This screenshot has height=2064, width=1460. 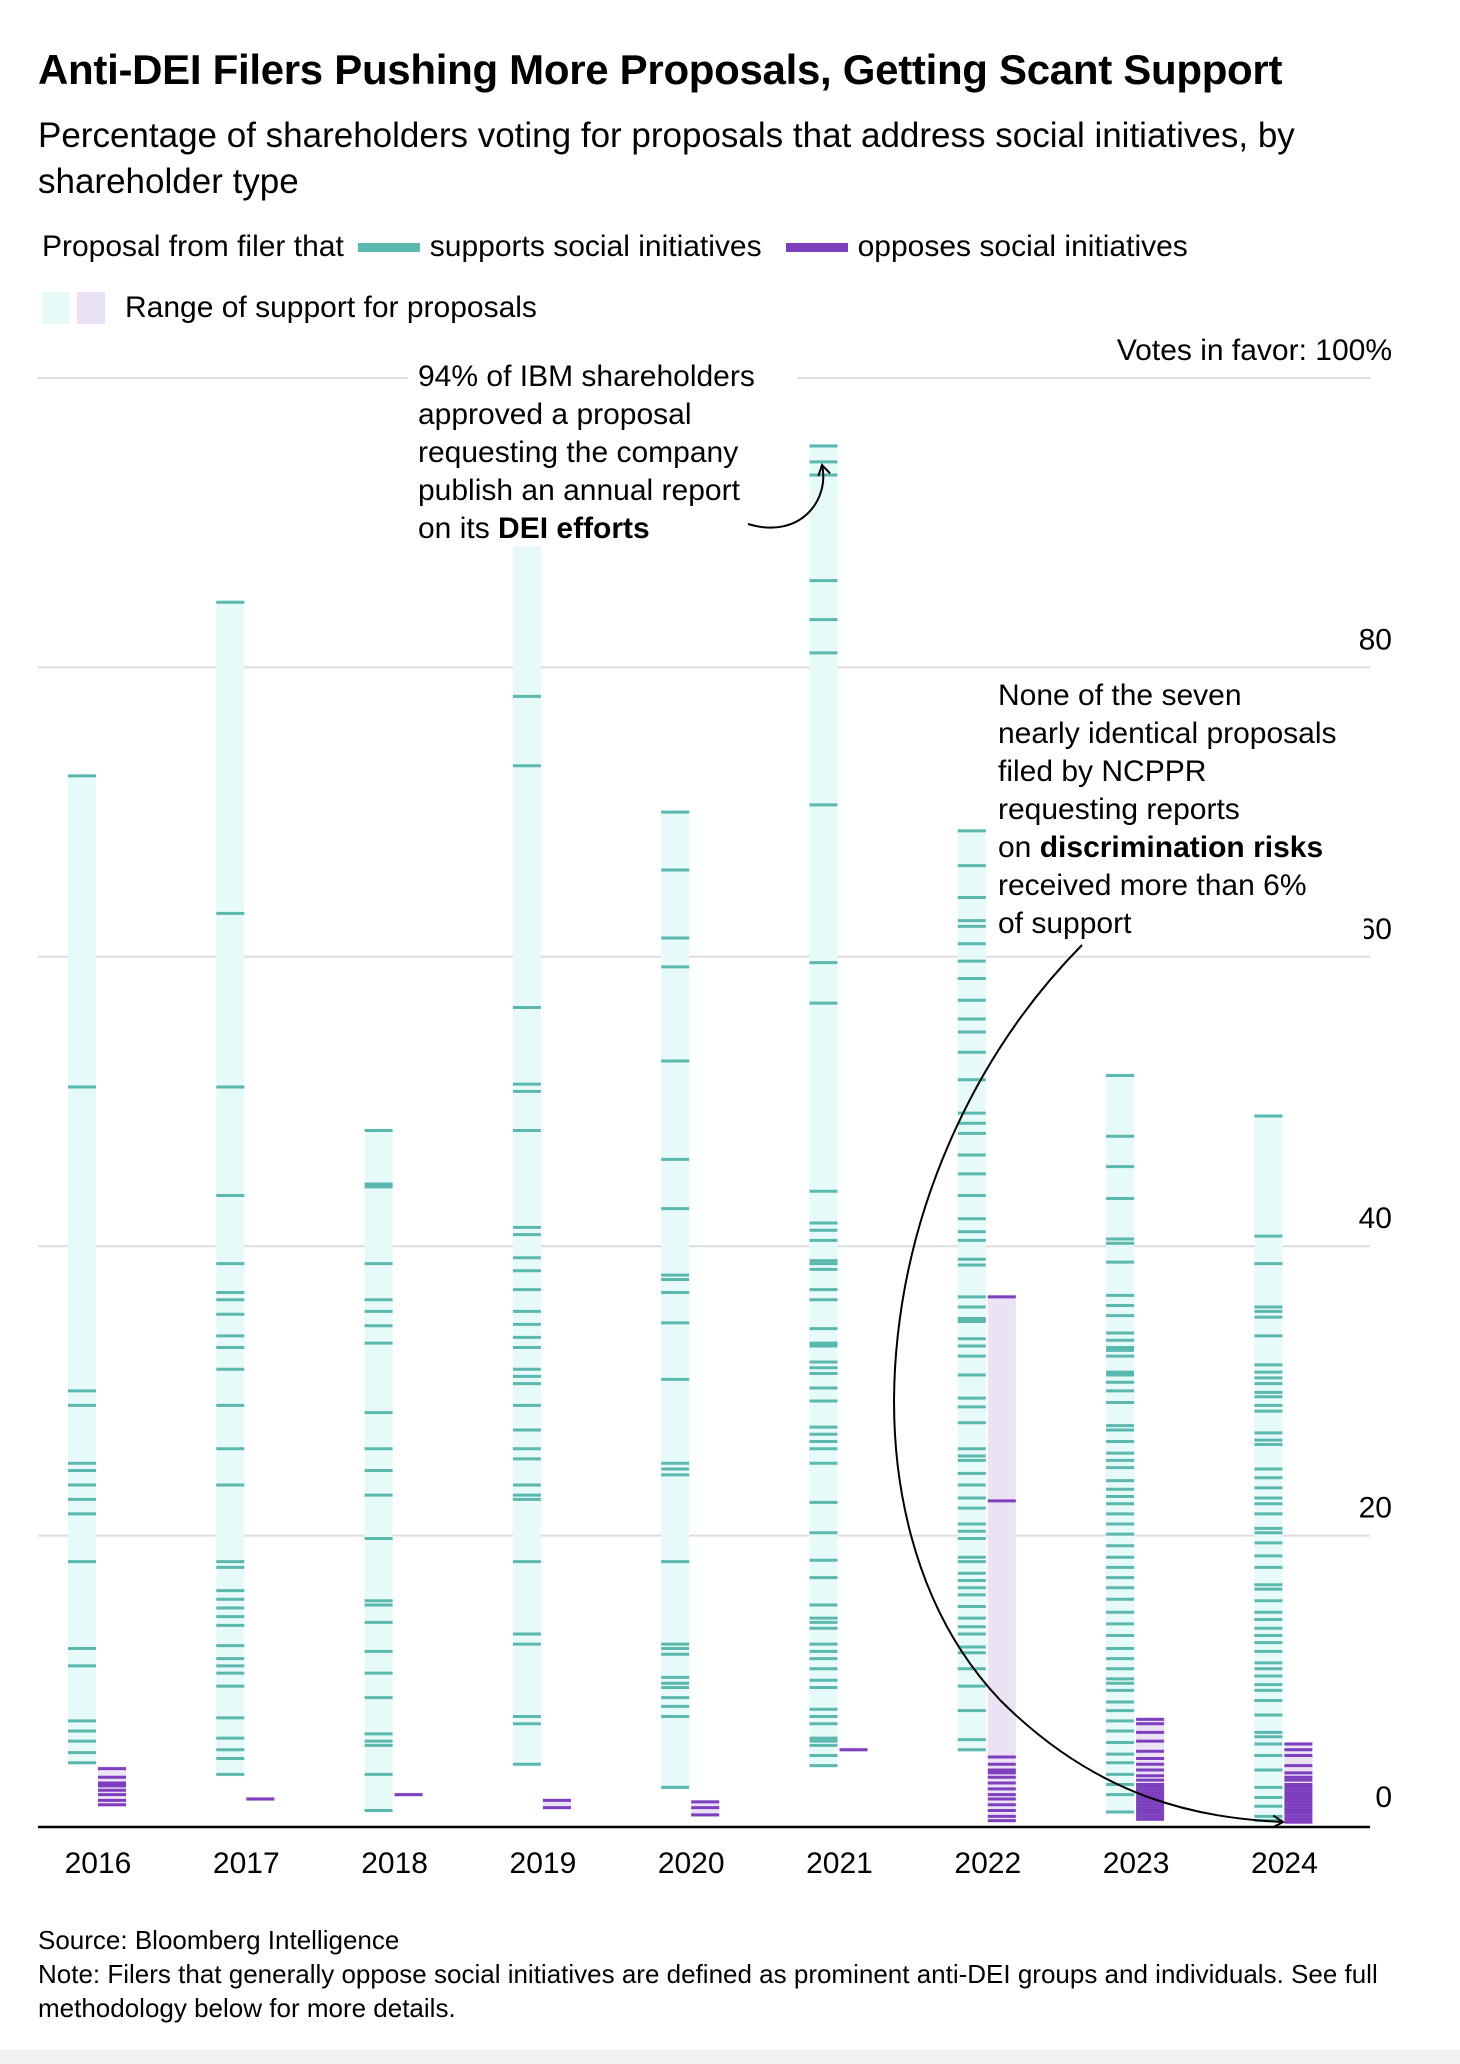 I want to click on legend-range-supports-swatch, so click(x=56, y=308).